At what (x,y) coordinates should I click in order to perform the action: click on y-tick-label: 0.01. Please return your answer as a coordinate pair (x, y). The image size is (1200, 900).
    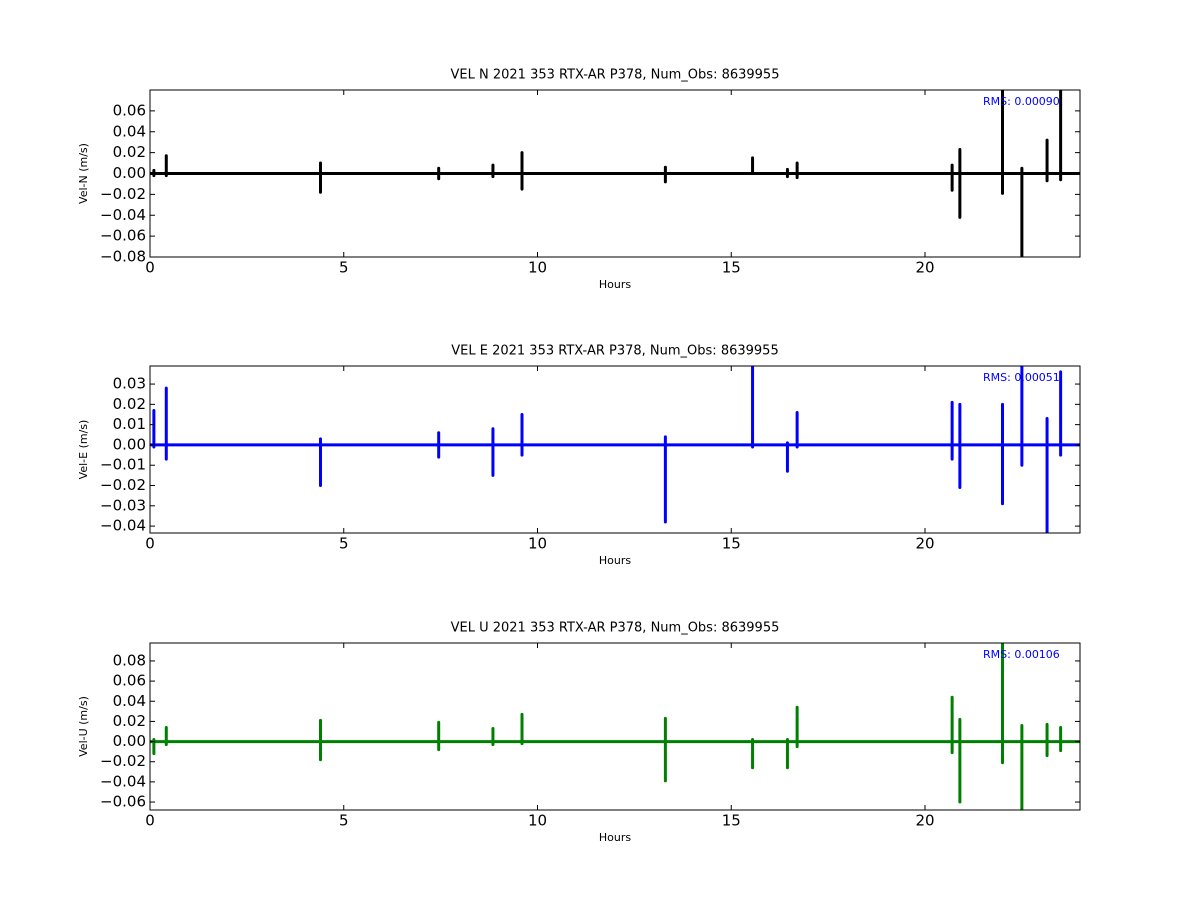
    Looking at the image, I should click on (129, 424).